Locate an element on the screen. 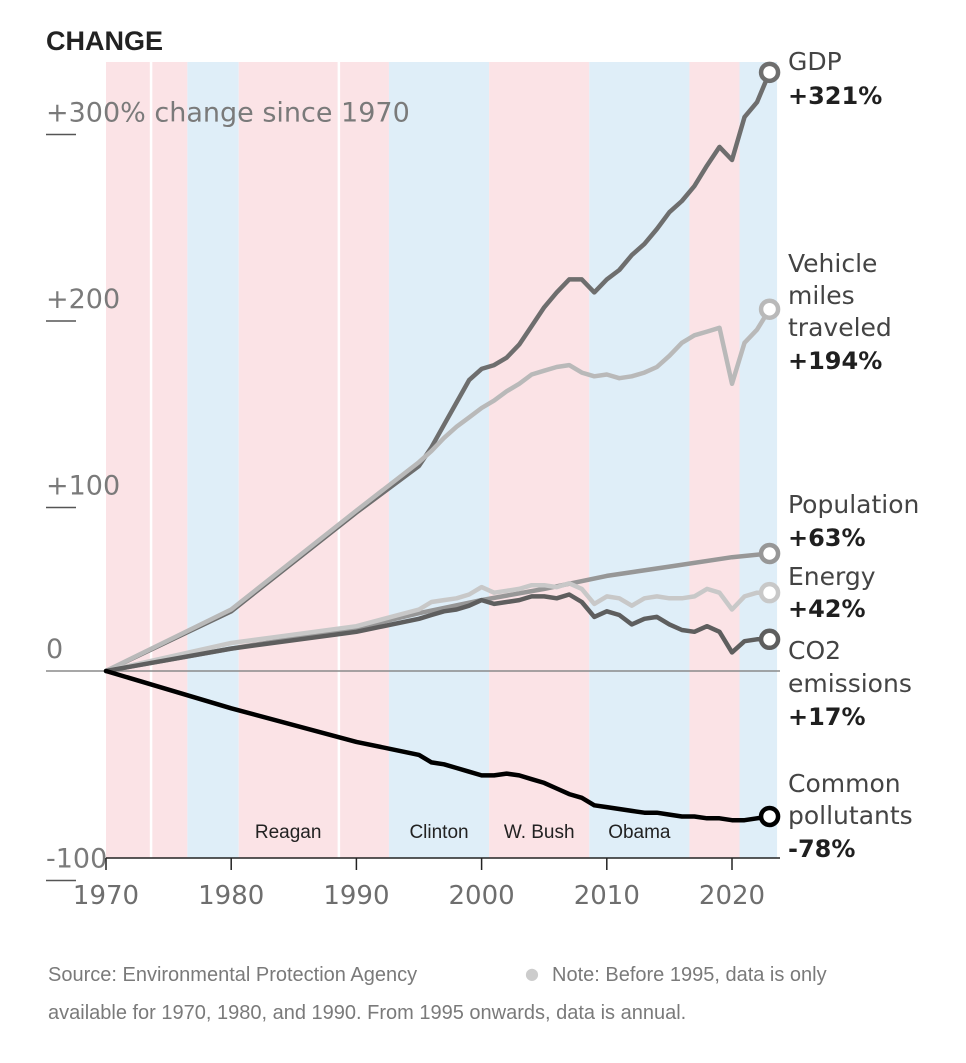 This screenshot has width=966, height=1063. presidency-label-obama: Obama is located at coordinates (639, 832).